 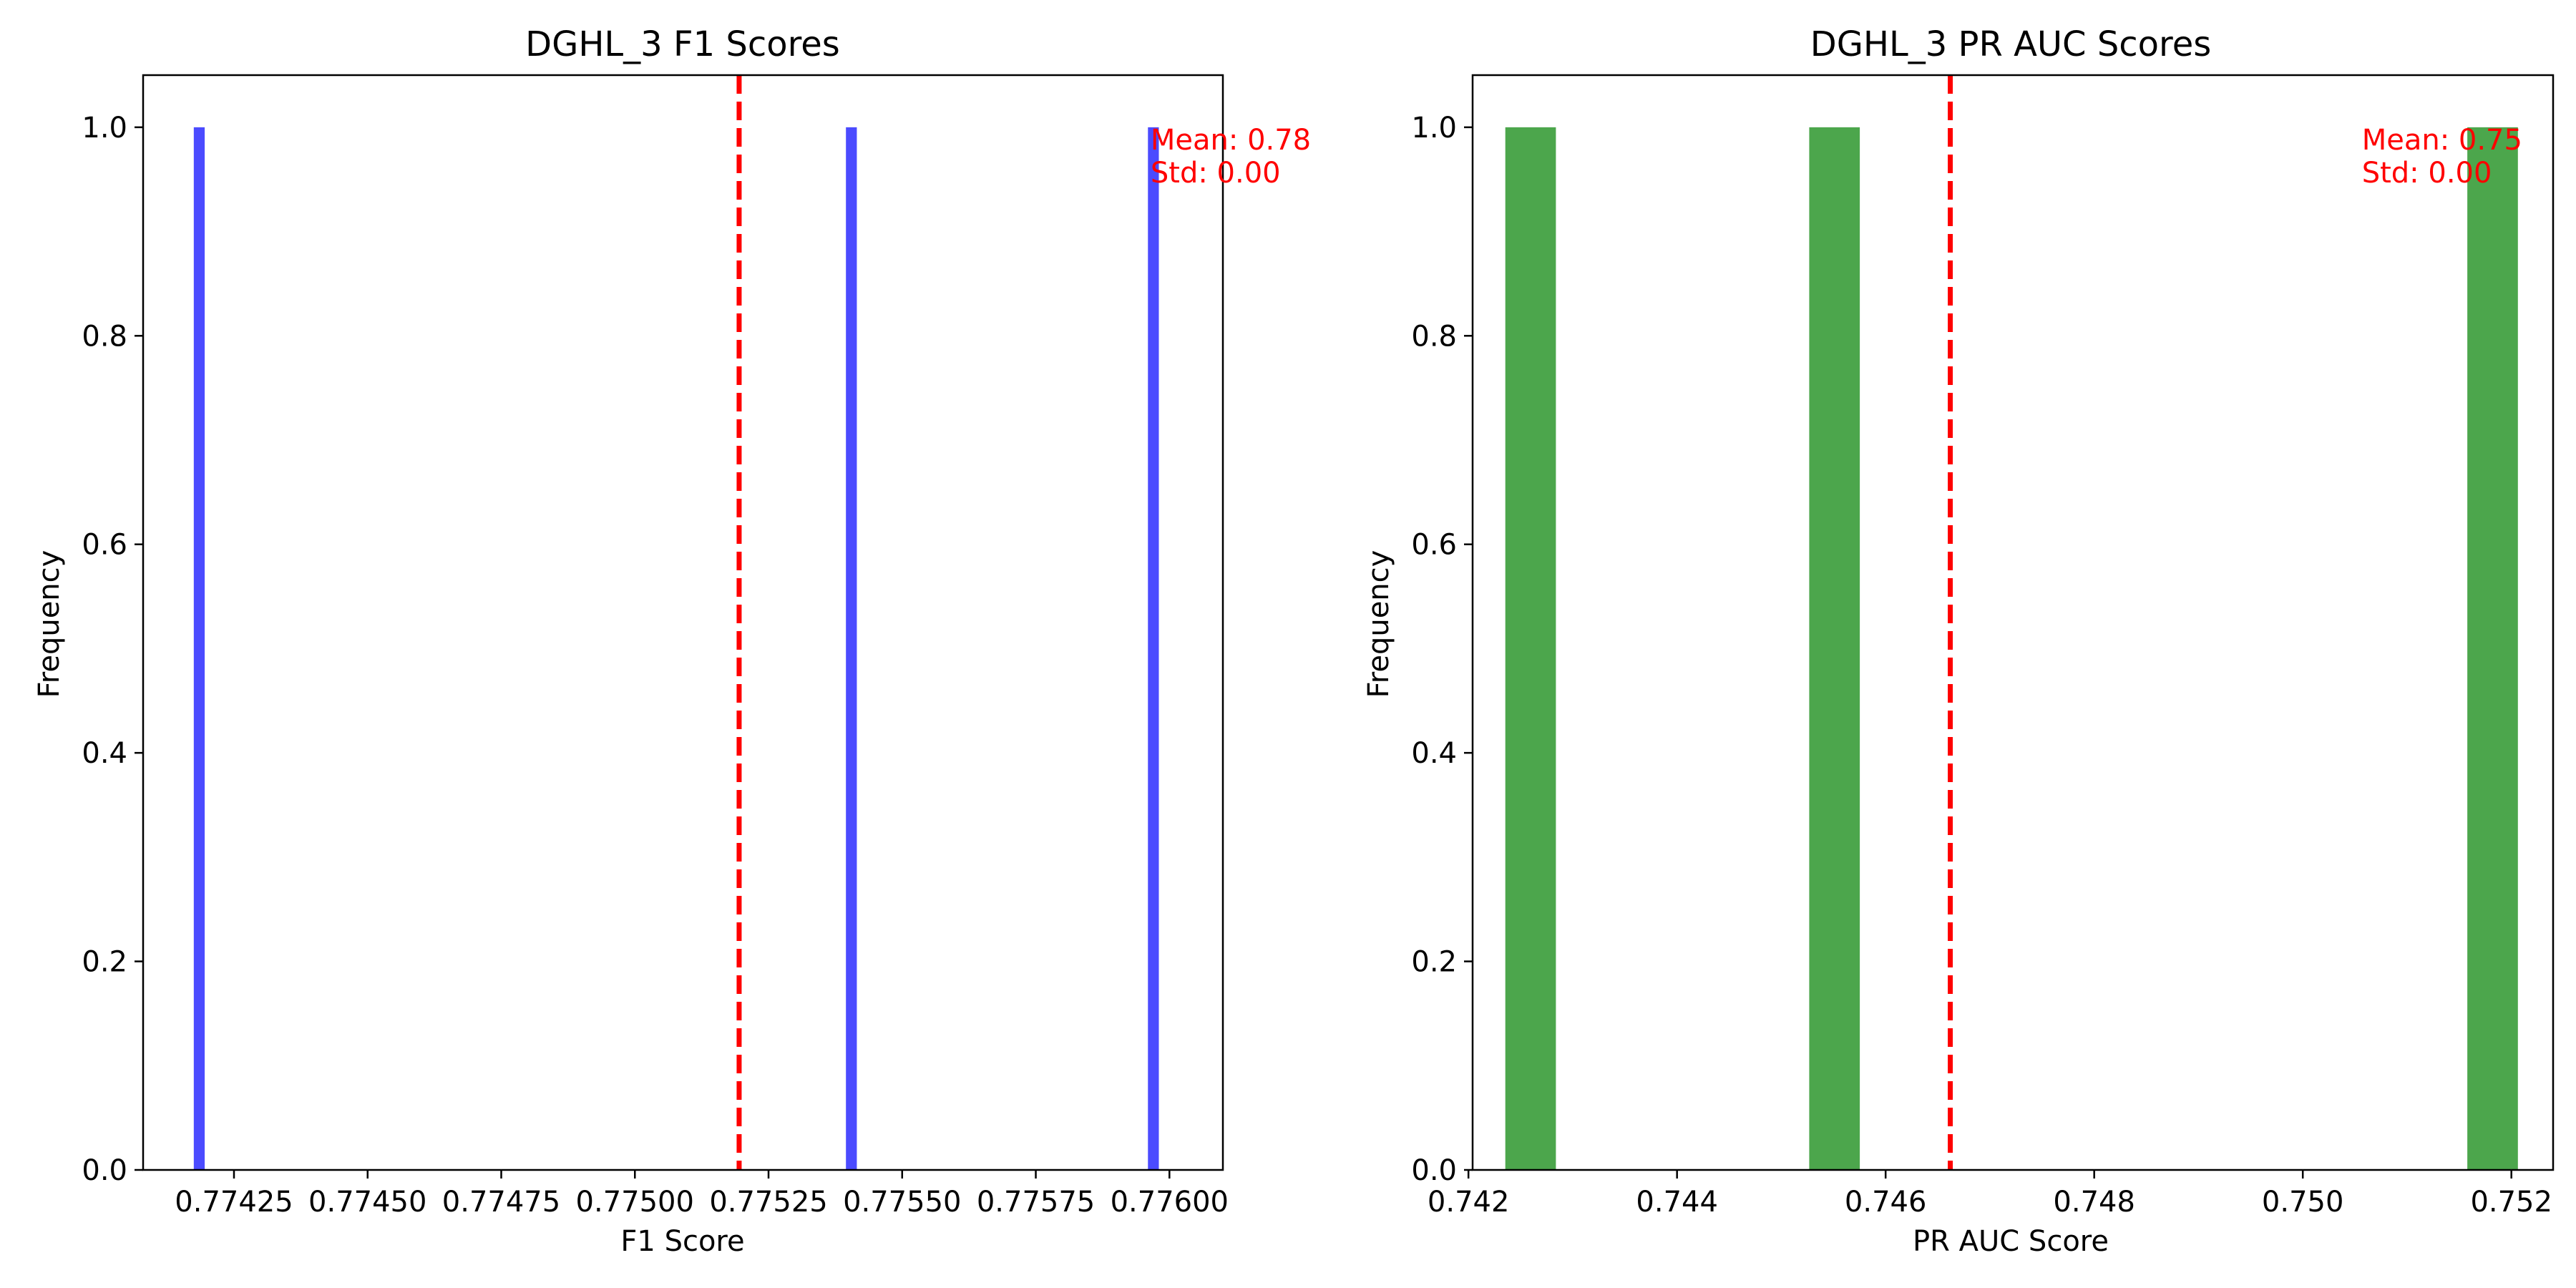 I want to click on x-tick-label: 0.752, so click(x=2511, y=1202).